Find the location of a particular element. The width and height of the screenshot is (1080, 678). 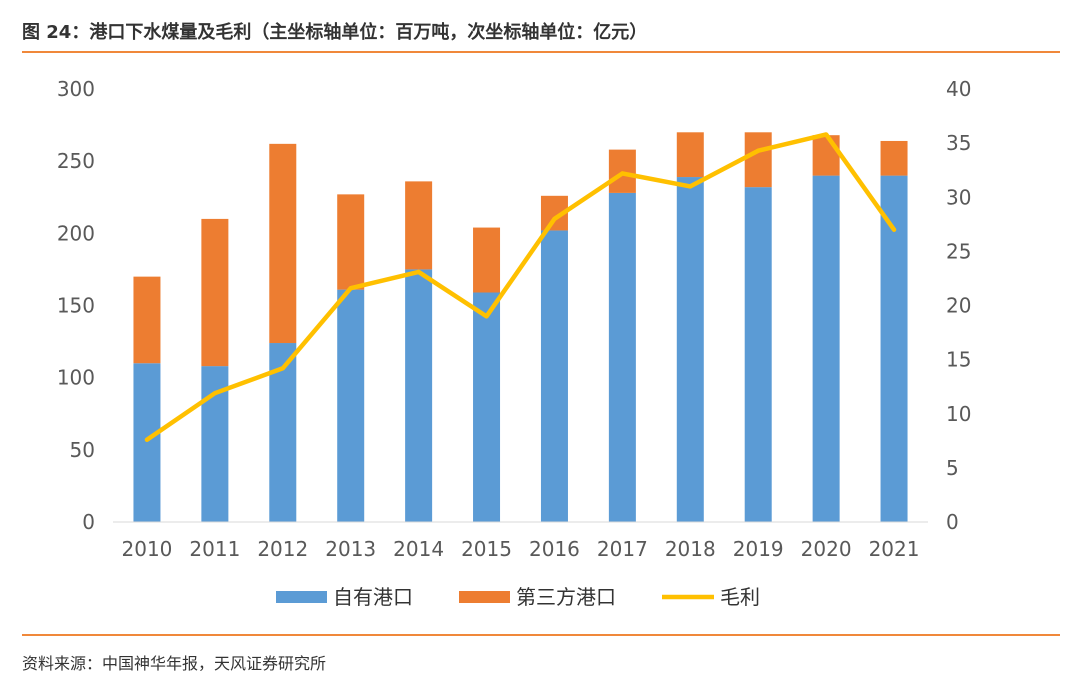

y-secondary-tick-label: 15 is located at coordinates (958, 360).